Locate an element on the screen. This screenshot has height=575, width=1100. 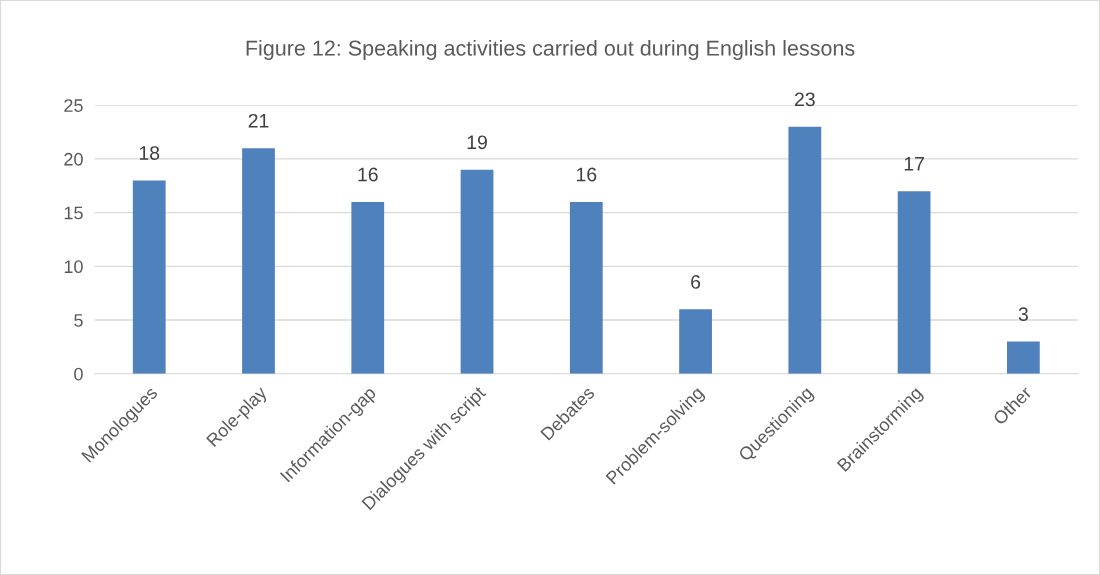
data-label: 19 is located at coordinates (477, 142).